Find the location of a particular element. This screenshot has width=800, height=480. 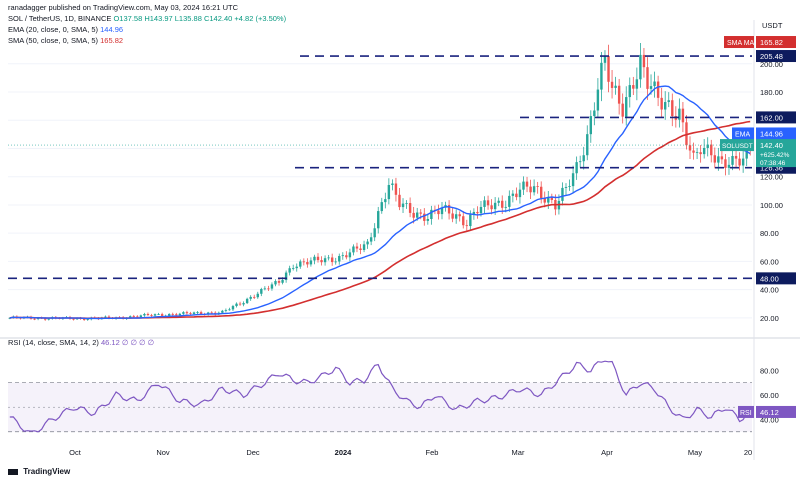

time-axis-label: Oct is located at coordinates (75, 452).